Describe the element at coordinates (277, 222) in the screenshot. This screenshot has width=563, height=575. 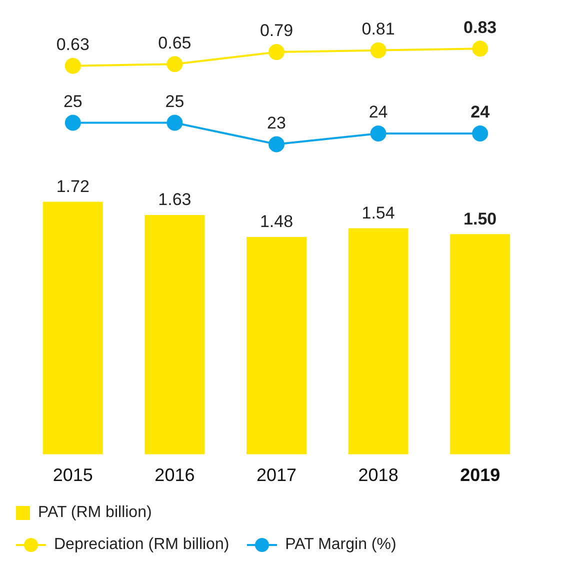
I see `data-label: 1.48` at that location.